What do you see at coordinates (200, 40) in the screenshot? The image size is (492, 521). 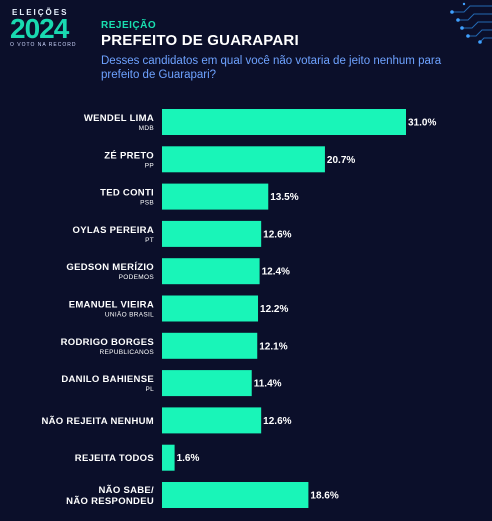 I see `chart-title: PREFEITO DE GUARAPARI` at bounding box center [200, 40].